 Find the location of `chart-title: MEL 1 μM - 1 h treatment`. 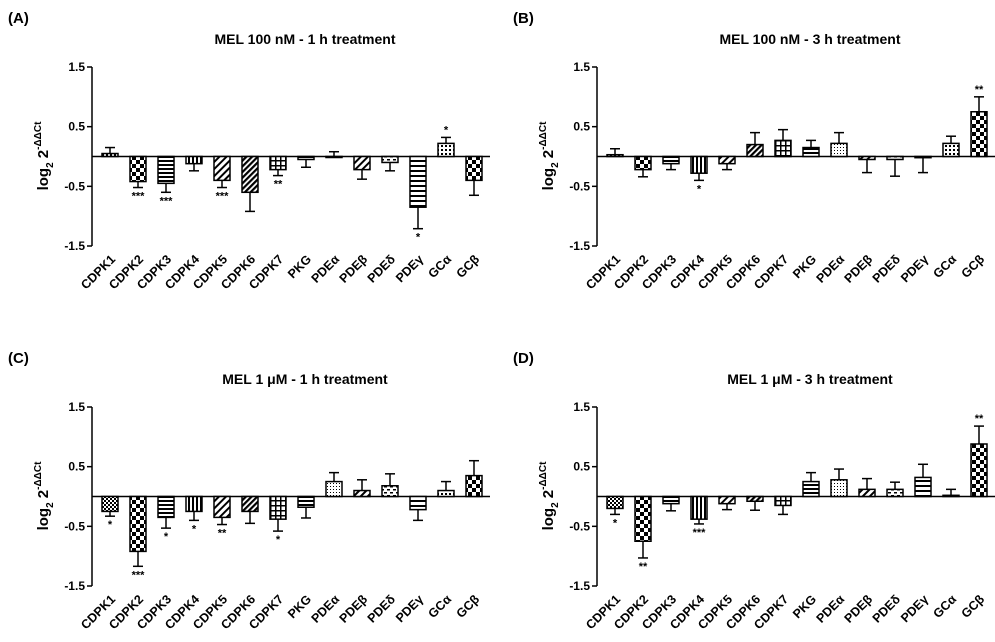

chart-title: MEL 1 μM - 1 h treatment is located at coordinates (305, 379).